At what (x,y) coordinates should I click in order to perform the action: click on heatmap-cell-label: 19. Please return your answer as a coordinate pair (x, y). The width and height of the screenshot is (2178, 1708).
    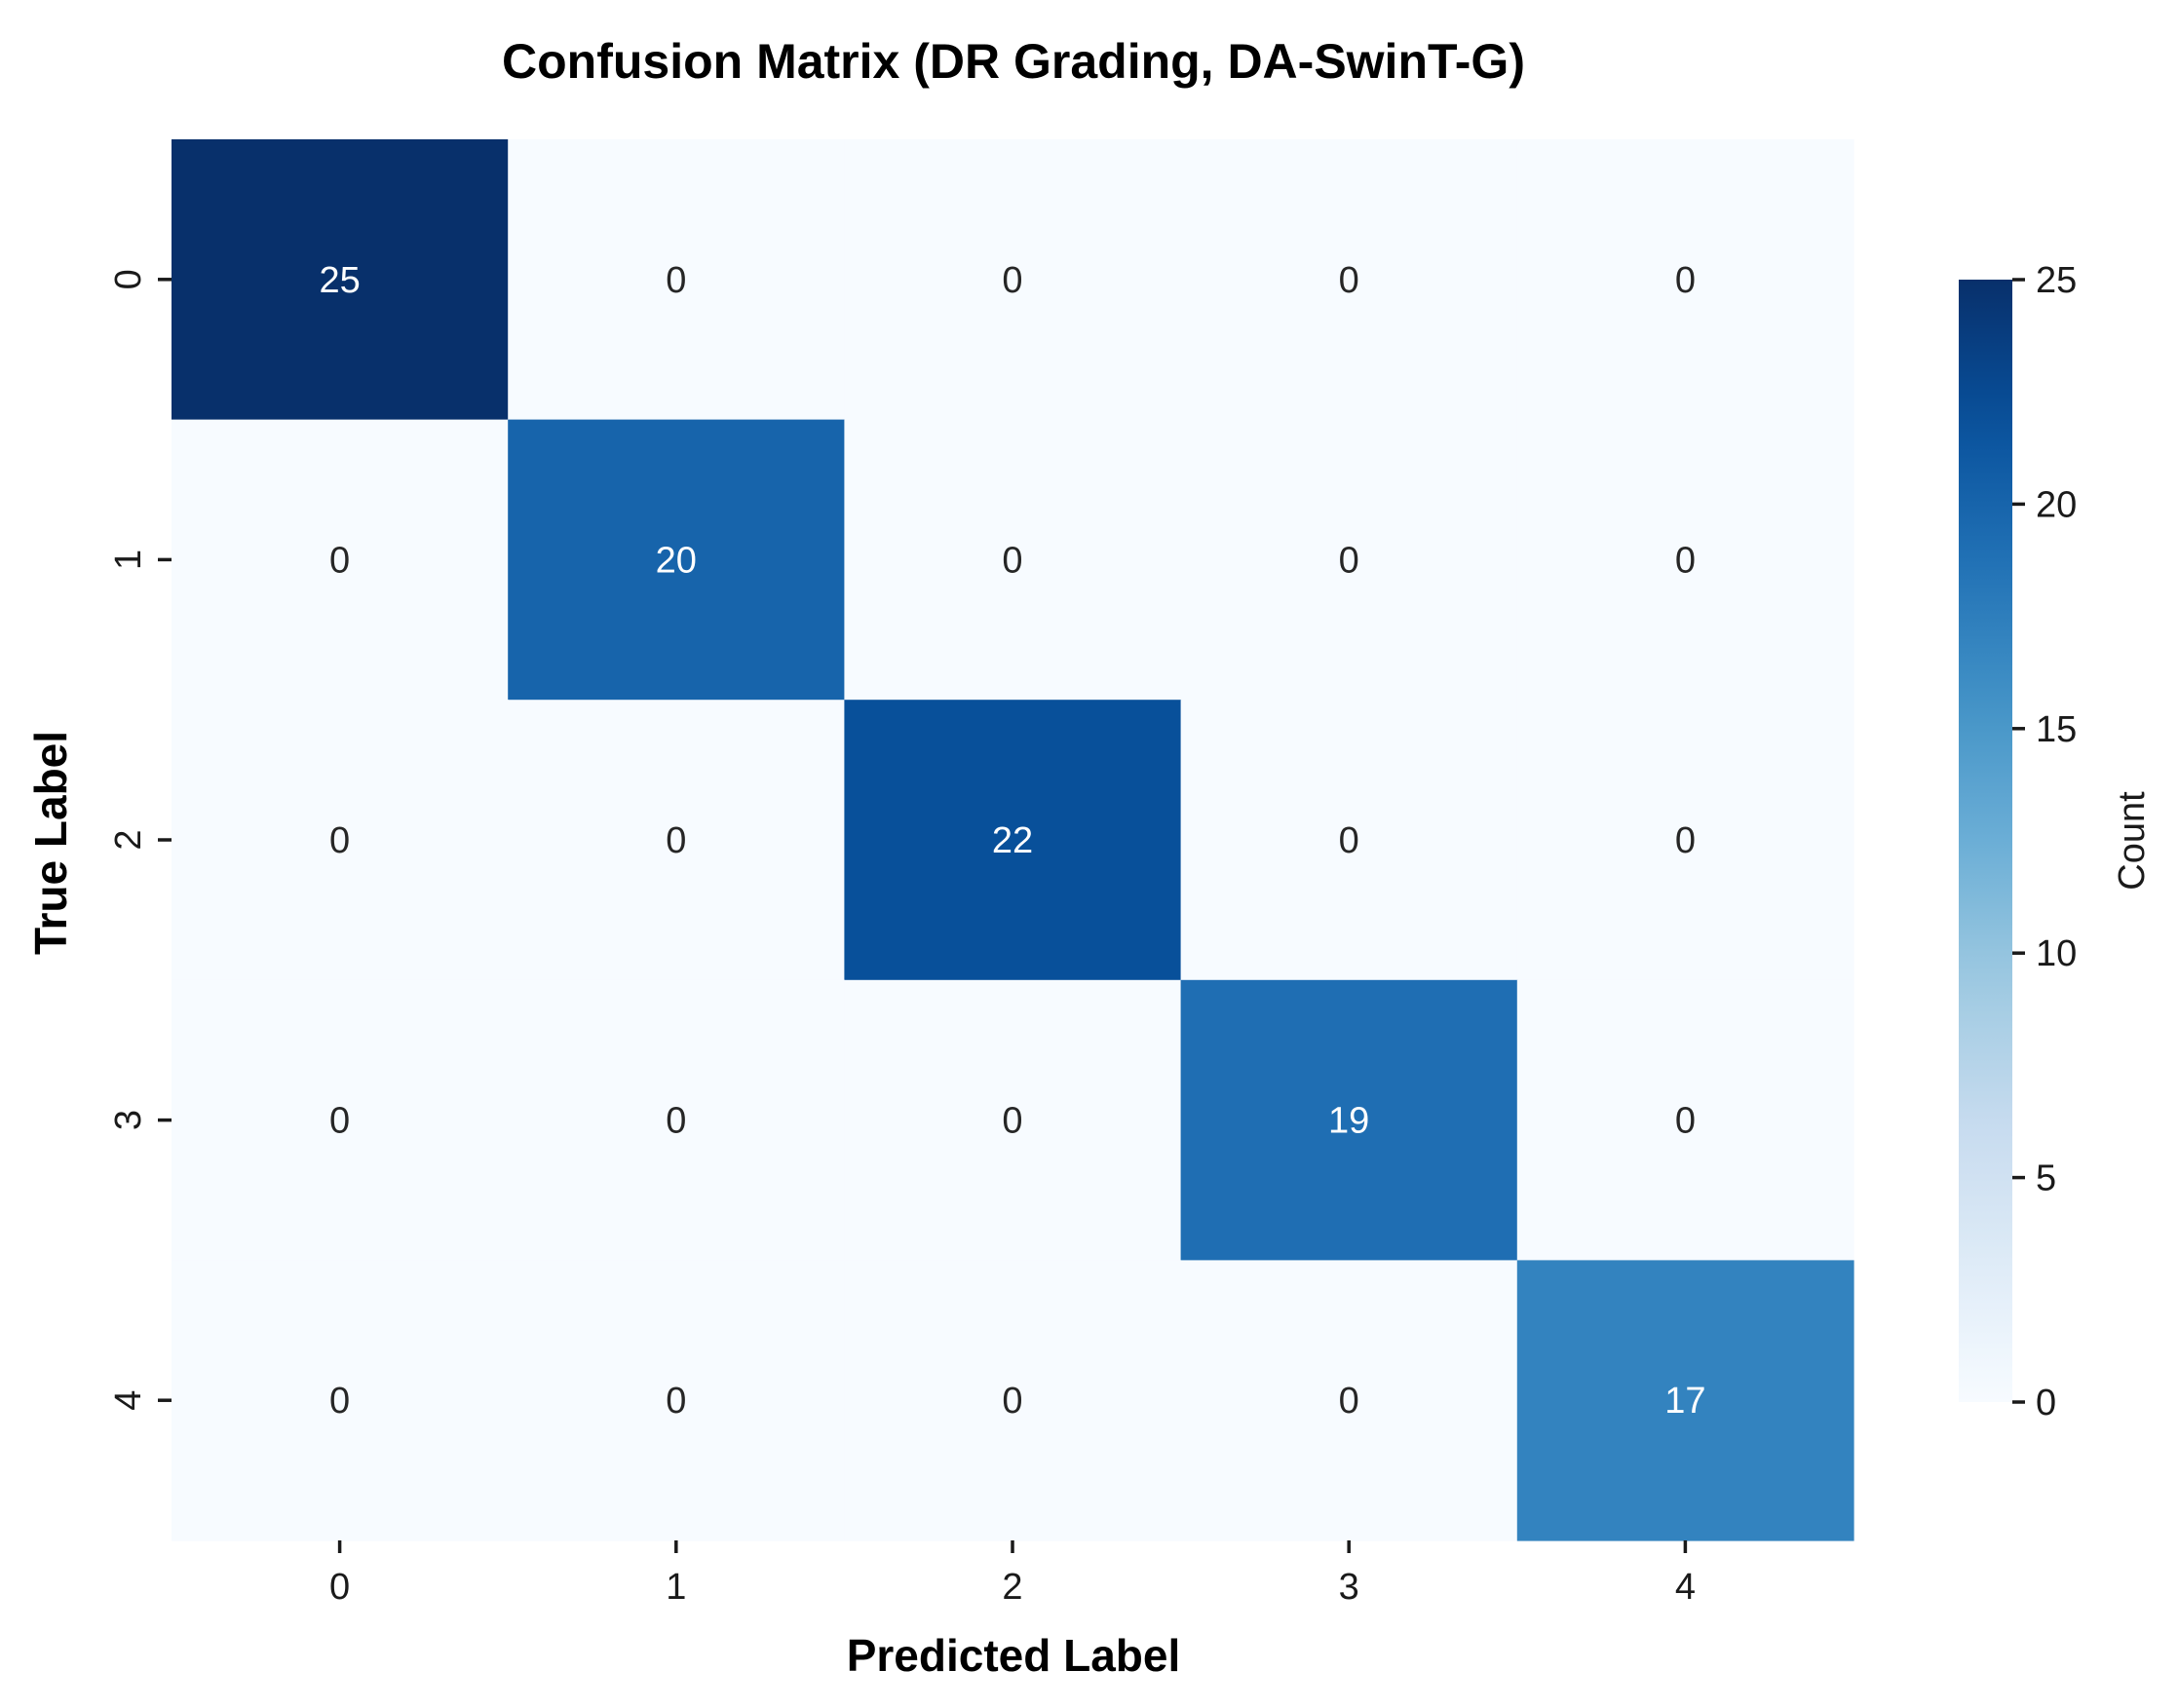
    Looking at the image, I should click on (1349, 1122).